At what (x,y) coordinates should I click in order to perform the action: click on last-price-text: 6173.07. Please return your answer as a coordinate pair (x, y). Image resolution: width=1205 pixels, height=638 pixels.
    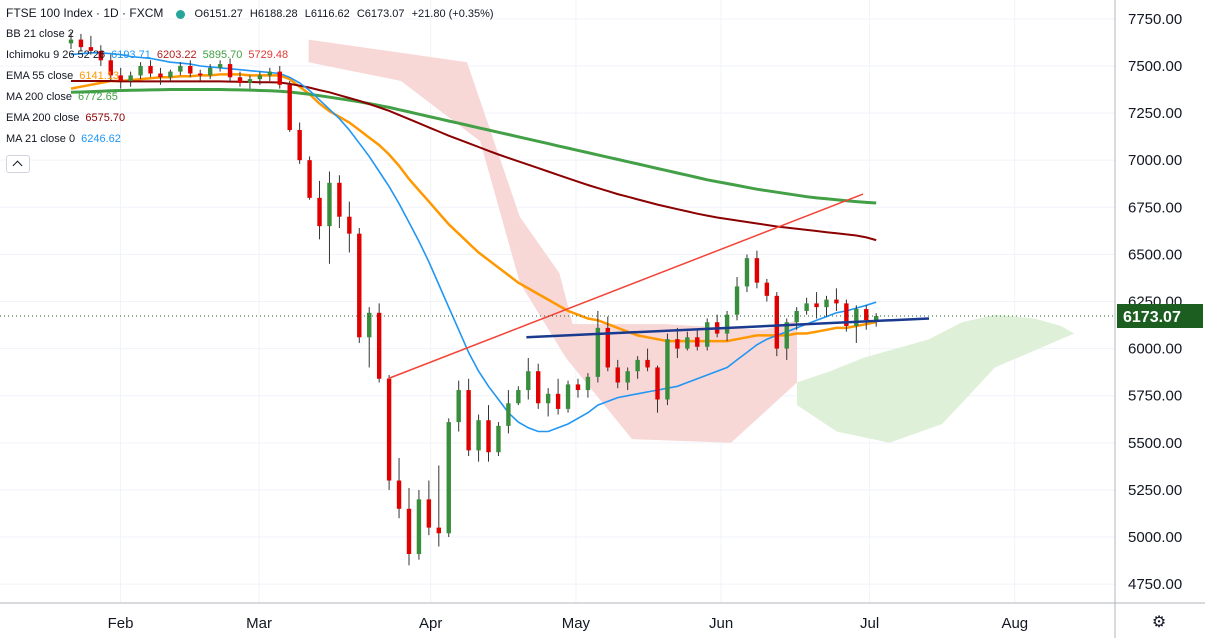
    Looking at the image, I should click on (1152, 317).